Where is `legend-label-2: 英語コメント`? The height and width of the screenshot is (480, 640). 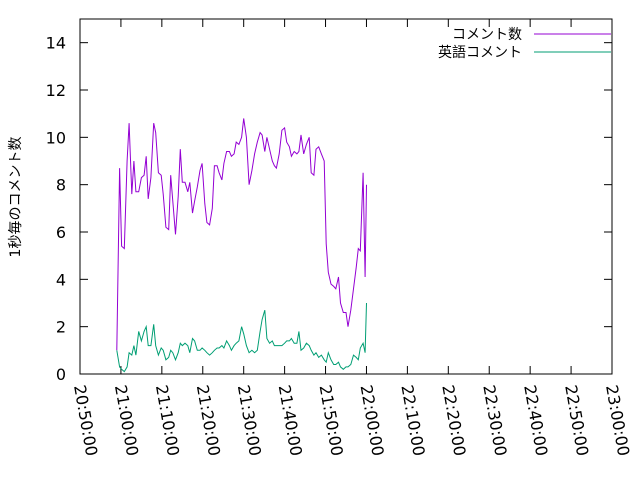
legend-label-2: 英語コメント is located at coordinates (480, 52).